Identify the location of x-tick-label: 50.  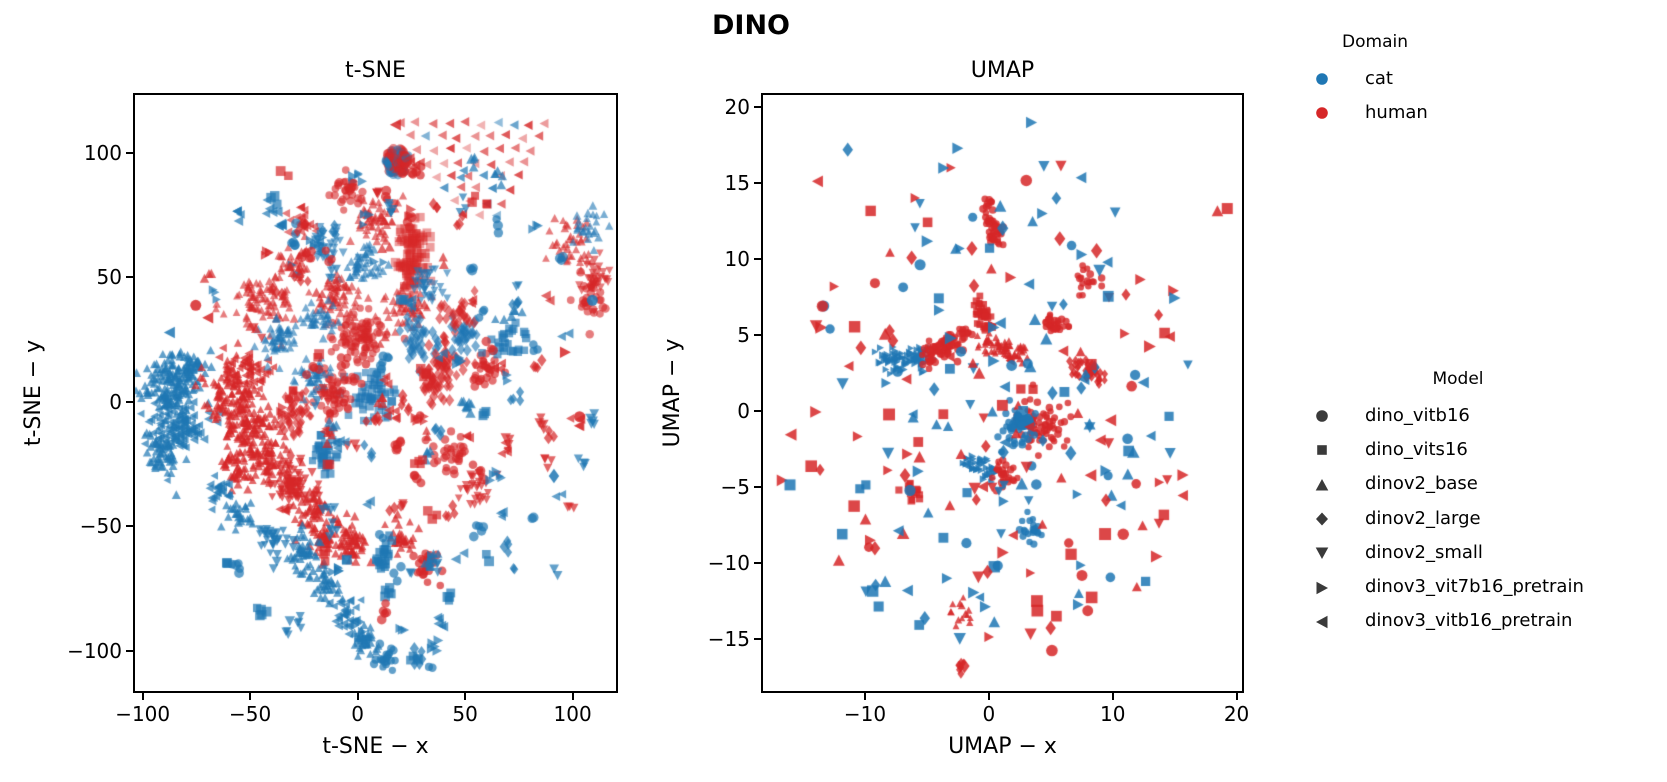
(465, 714).